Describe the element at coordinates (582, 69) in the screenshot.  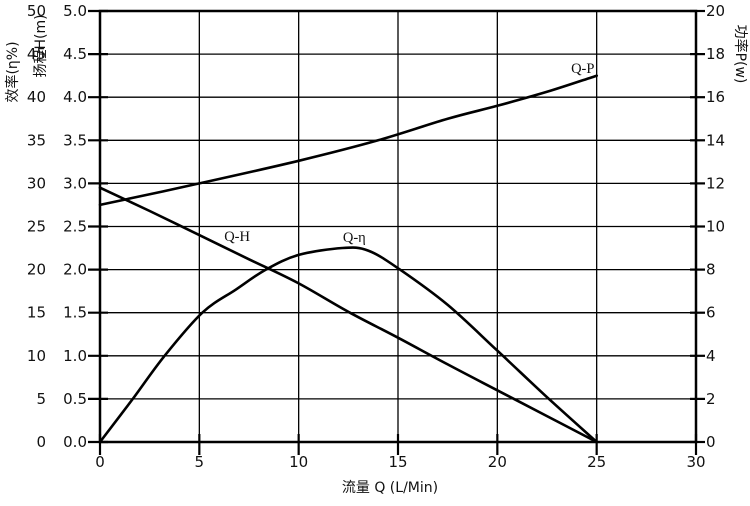
I see `series-label-Q-P: Q-P` at that location.